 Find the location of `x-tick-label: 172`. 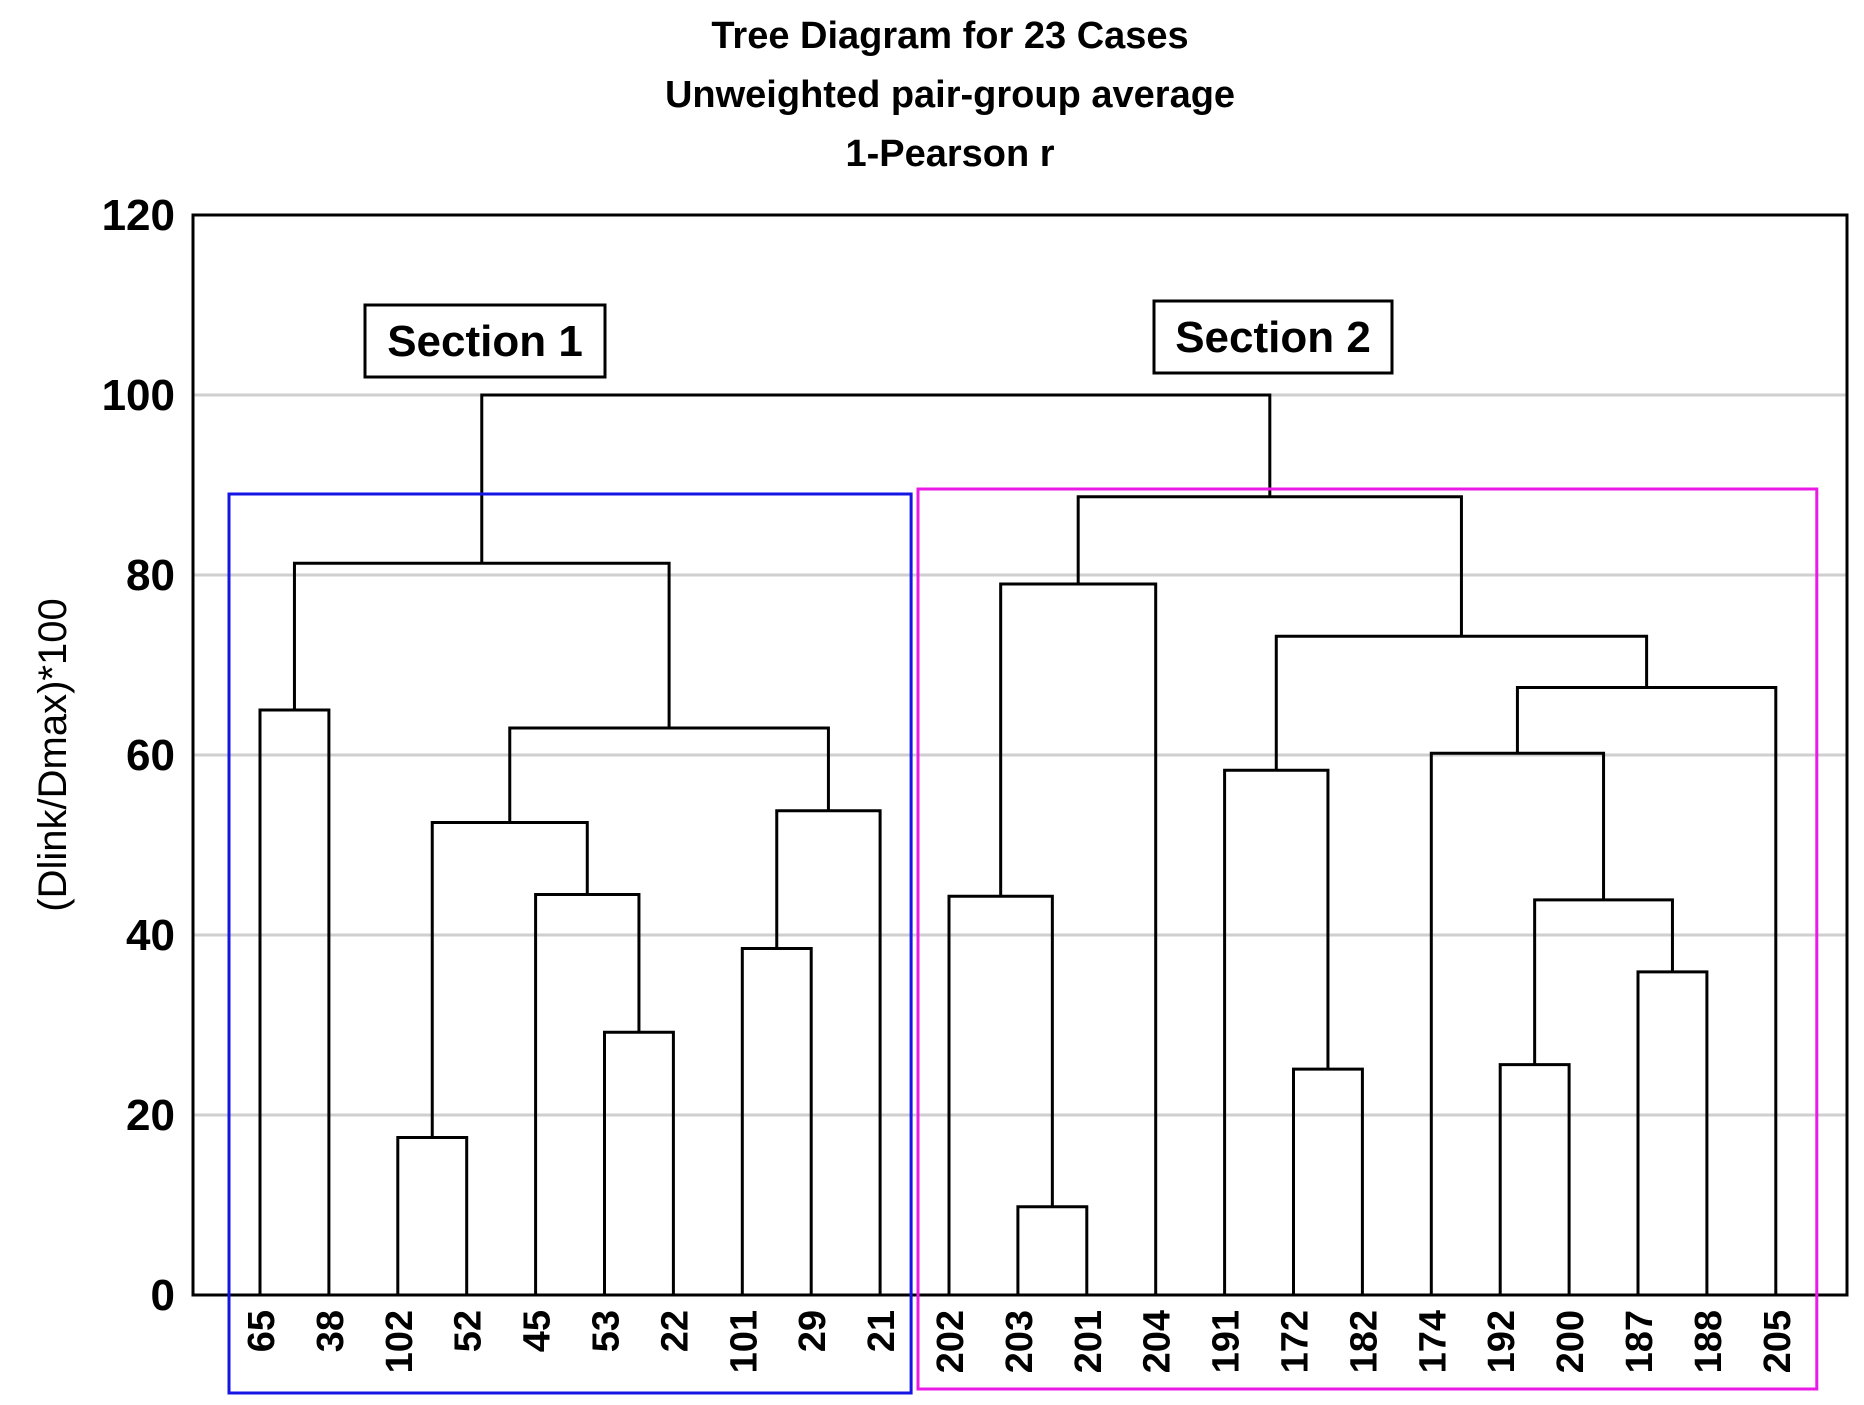

x-tick-label: 172 is located at coordinates (1296, 1341).